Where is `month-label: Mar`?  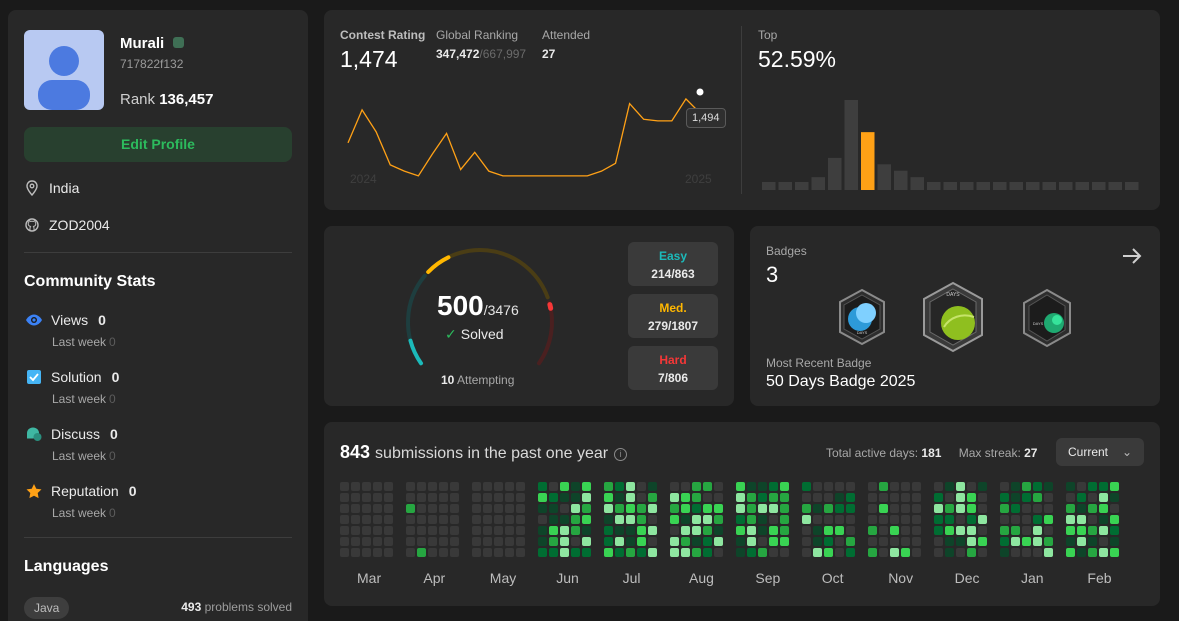 month-label: Mar is located at coordinates (369, 578).